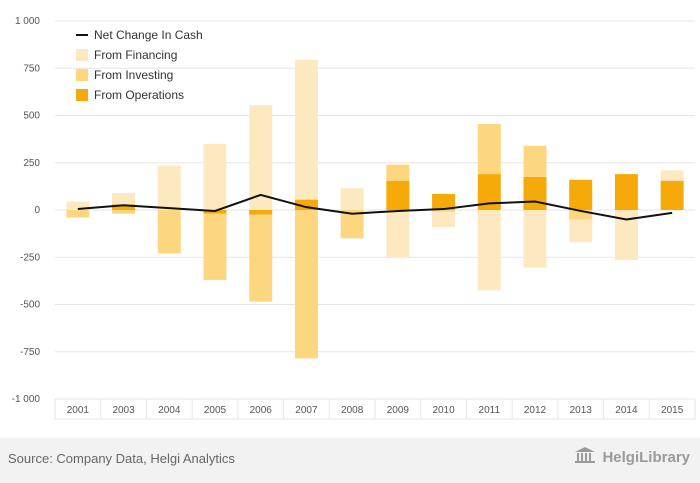 Image resolution: width=700 pixels, height=483 pixels. Describe the element at coordinates (30, 305) in the screenshot. I see `y-tick-label: -500` at that location.